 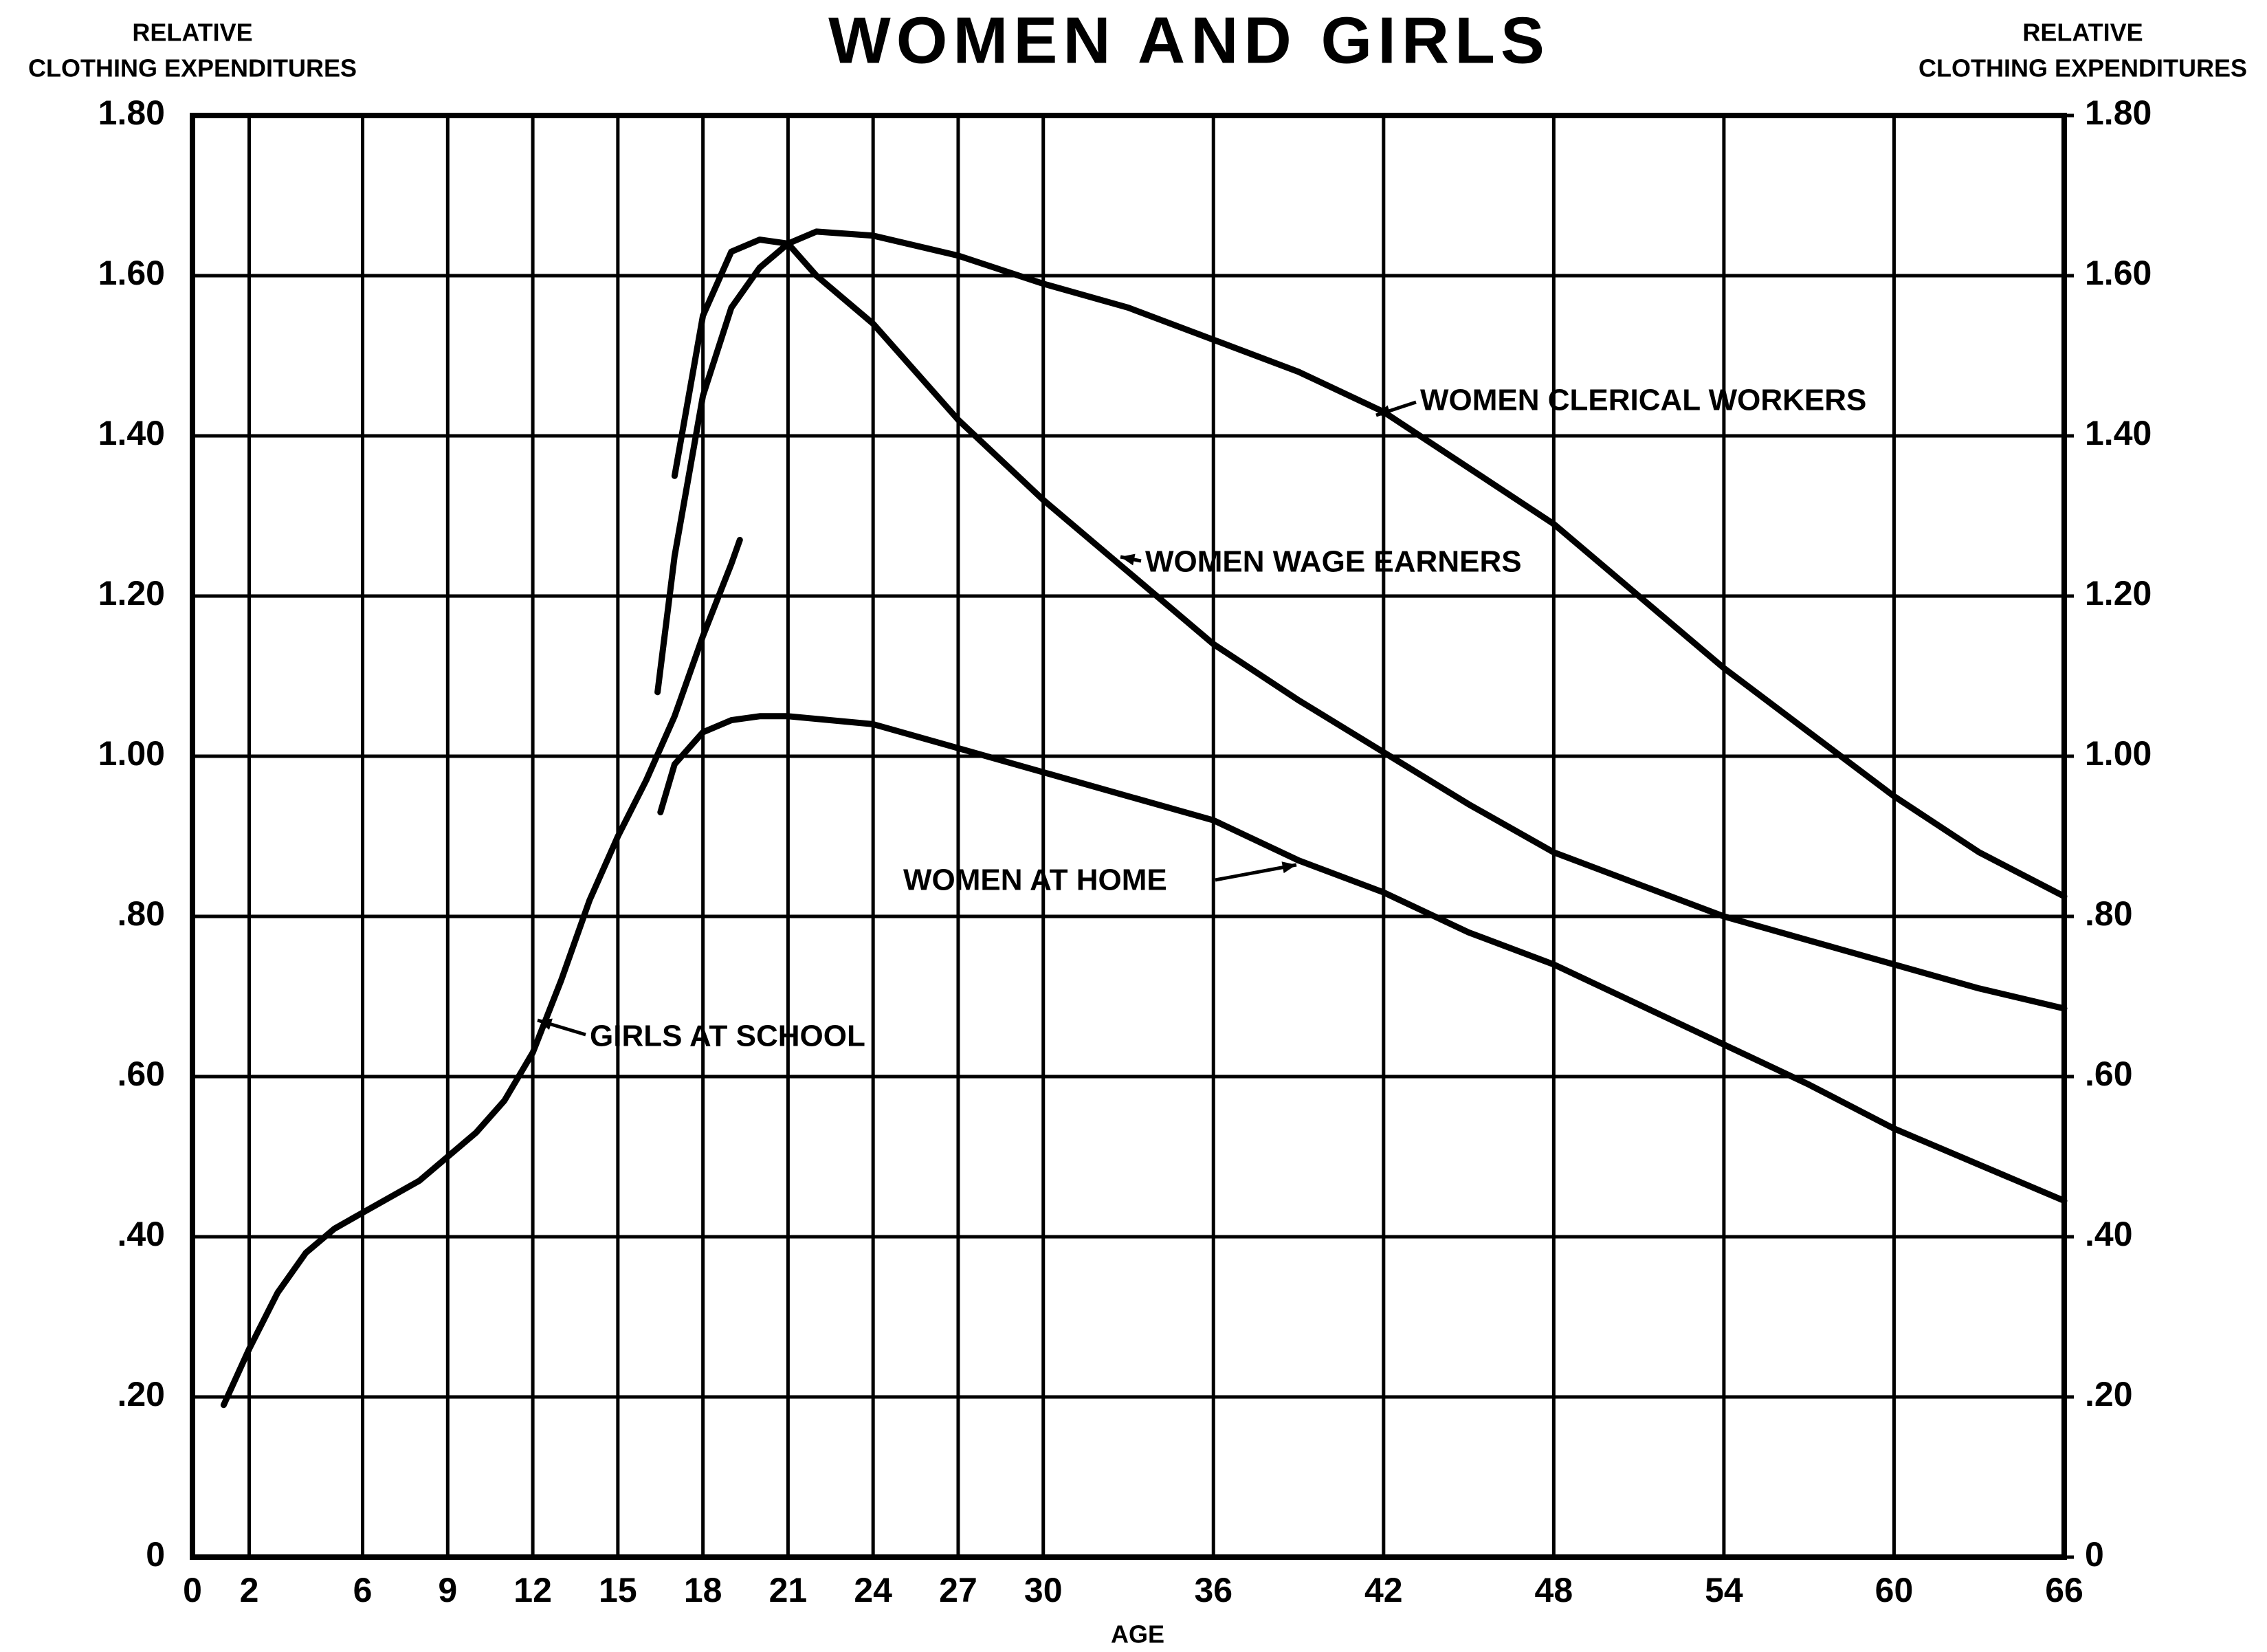 What do you see at coordinates (788, 1590) in the screenshot?
I see `x-tick-label: 21` at bounding box center [788, 1590].